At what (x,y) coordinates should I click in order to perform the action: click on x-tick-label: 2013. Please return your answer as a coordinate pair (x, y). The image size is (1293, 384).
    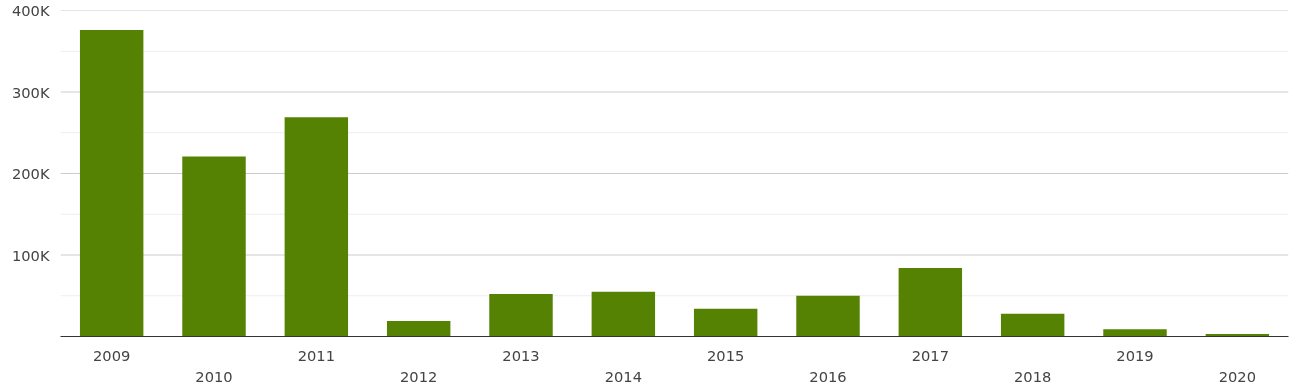
    Looking at the image, I should click on (521, 355).